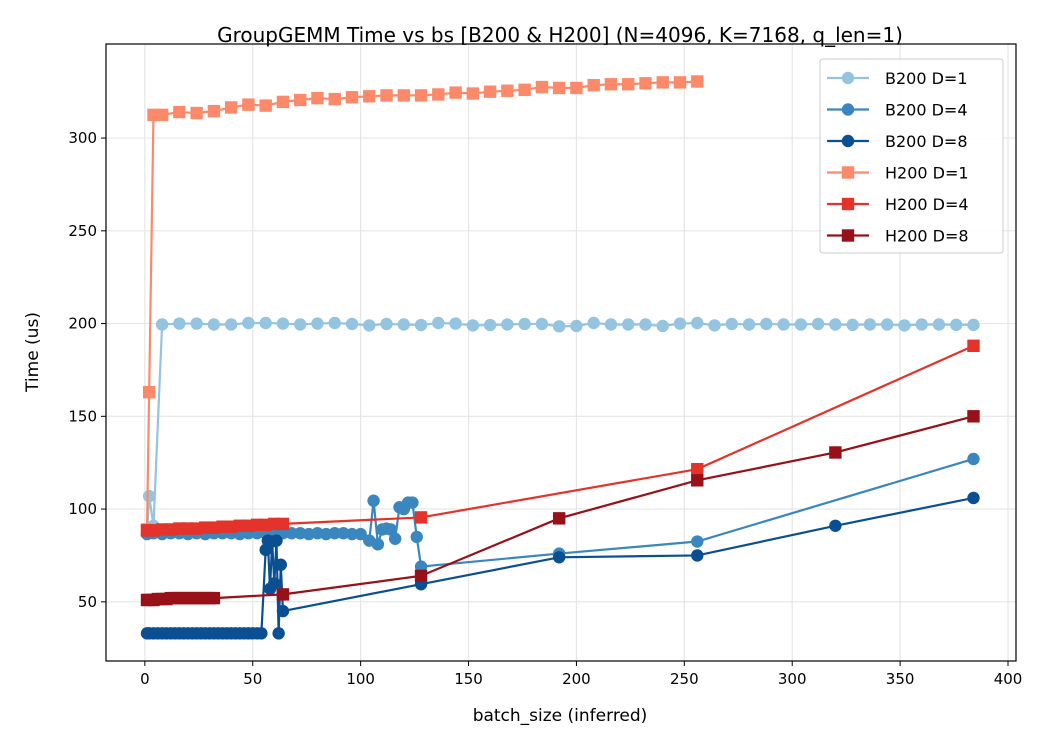  What do you see at coordinates (82, 416) in the screenshot?
I see `y-tick-label: 150` at bounding box center [82, 416].